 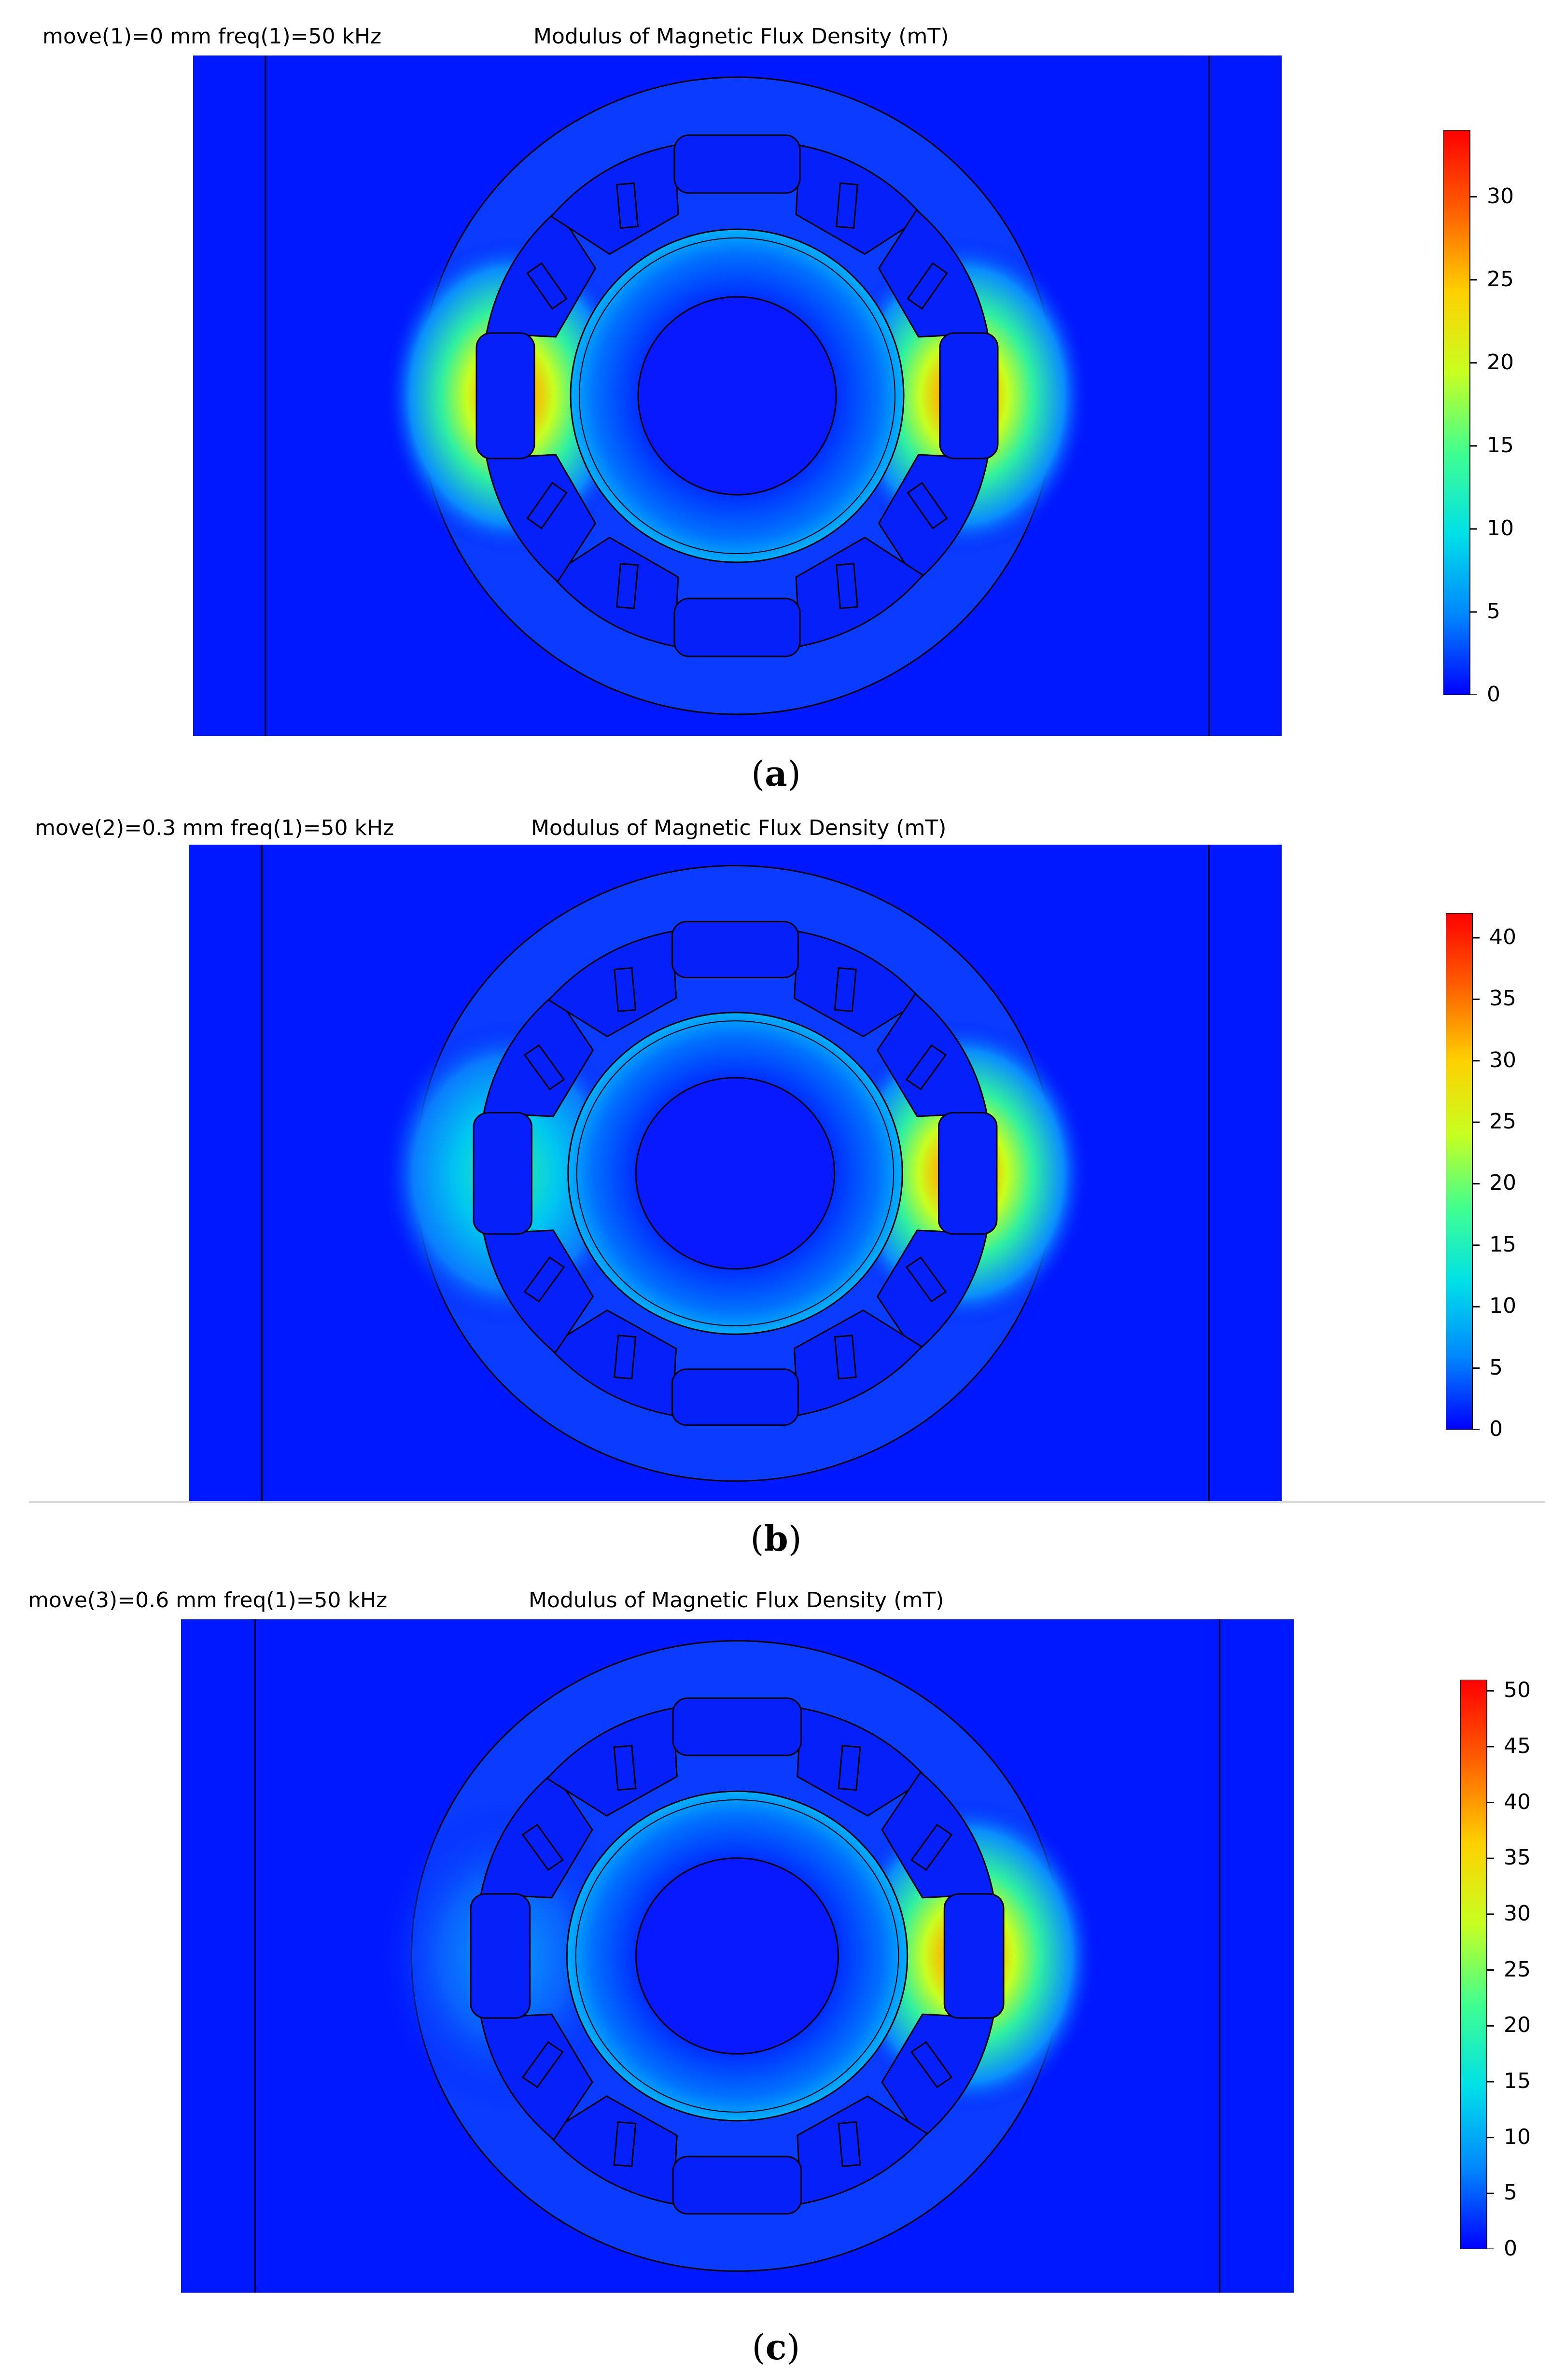 I want to click on panel-c-caption: (c), so click(x=776, y=2347).